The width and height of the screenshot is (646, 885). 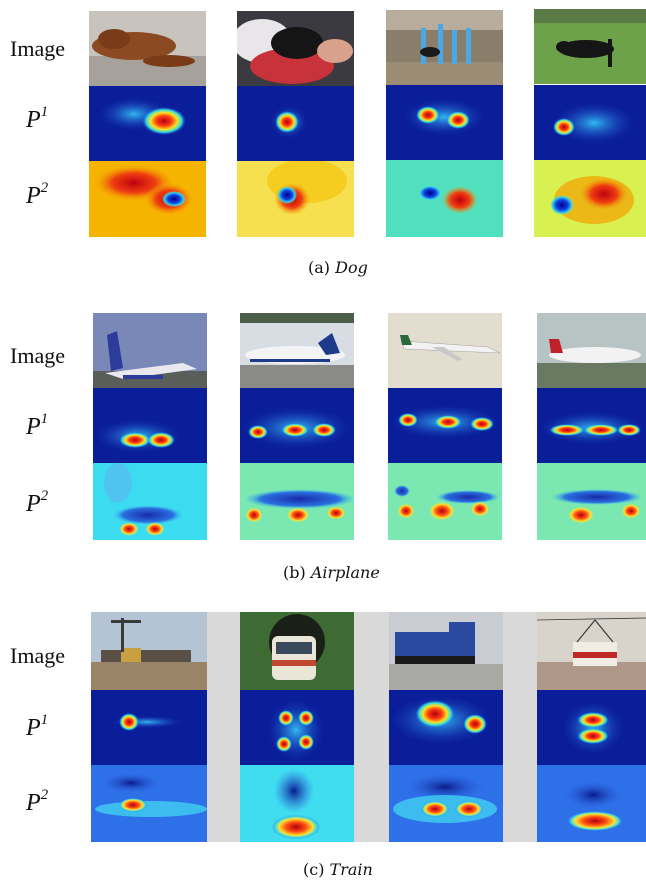 I want to click on row-label-image-a: Image, so click(x=37, y=48).